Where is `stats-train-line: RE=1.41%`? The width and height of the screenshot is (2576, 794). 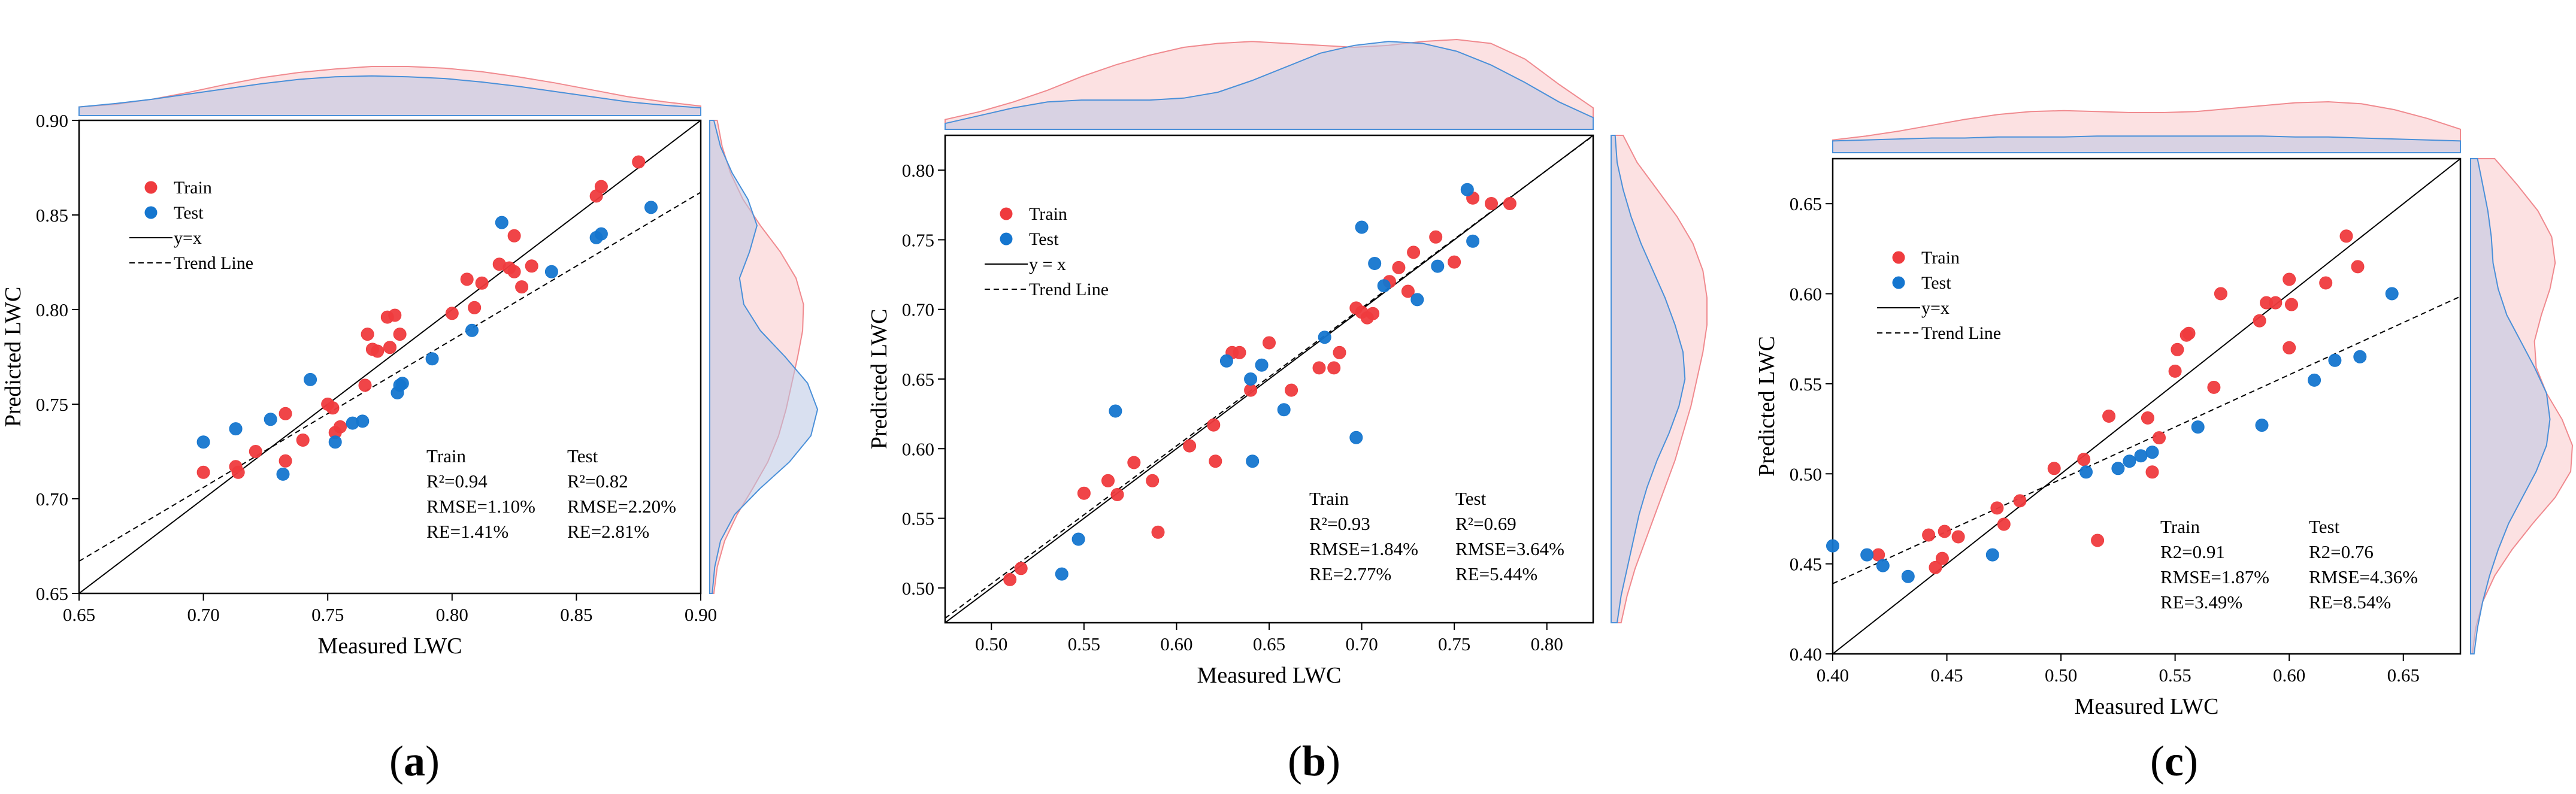 stats-train-line: RE=1.41% is located at coordinates (467, 531).